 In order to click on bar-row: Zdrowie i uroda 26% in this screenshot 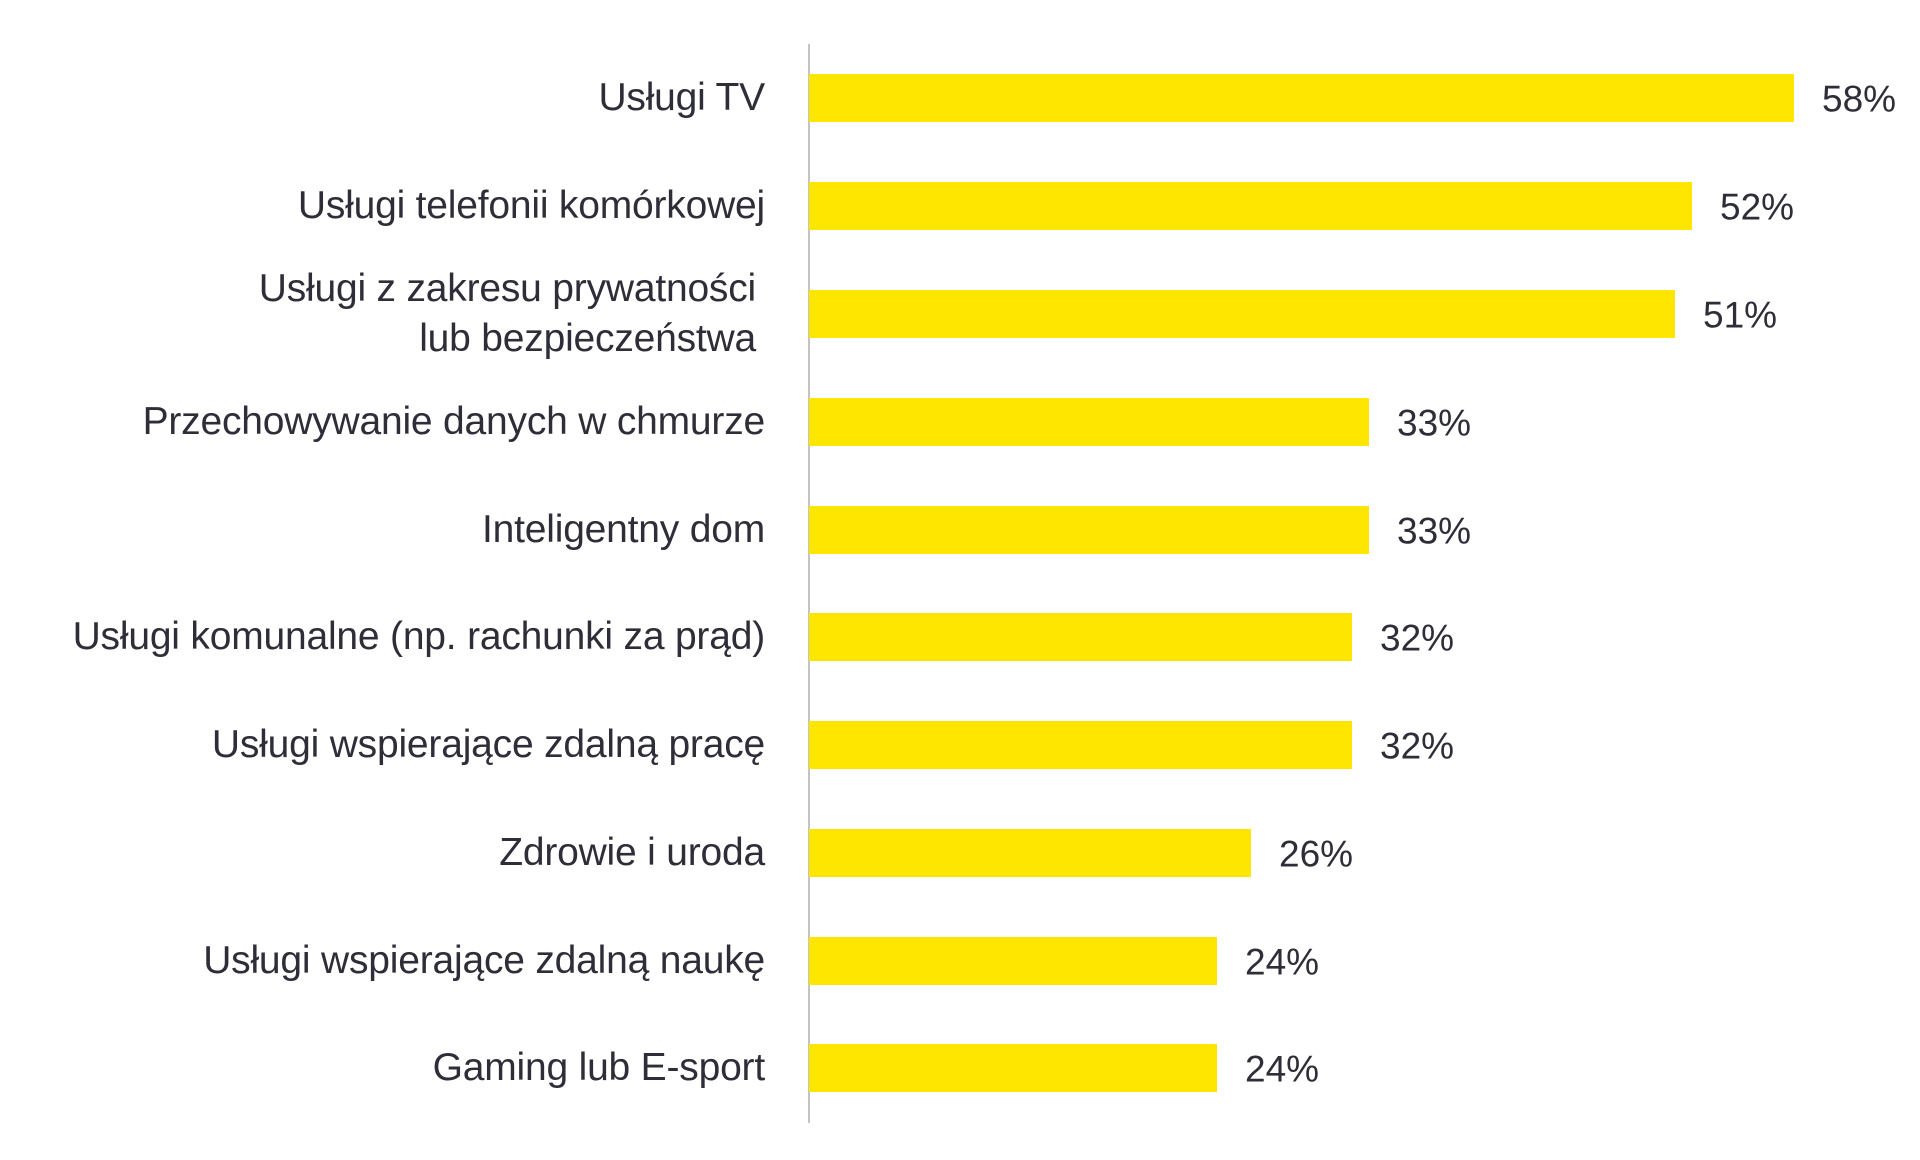, I will do `click(960, 853)`.